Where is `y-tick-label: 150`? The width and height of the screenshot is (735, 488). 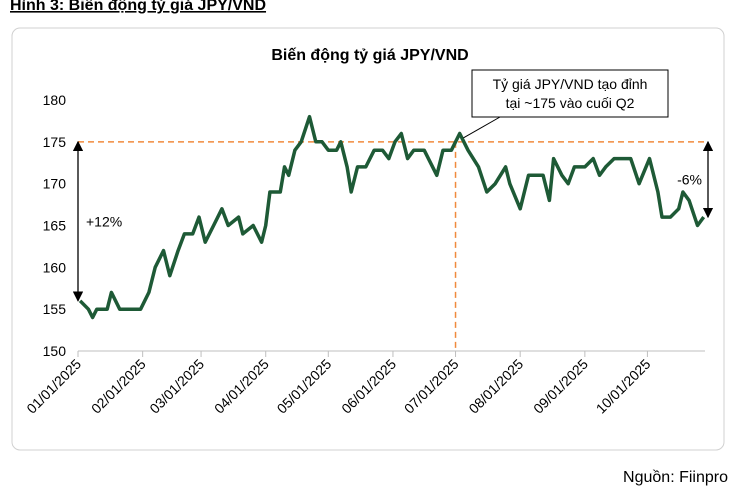 y-tick-label: 150 is located at coordinates (55, 351).